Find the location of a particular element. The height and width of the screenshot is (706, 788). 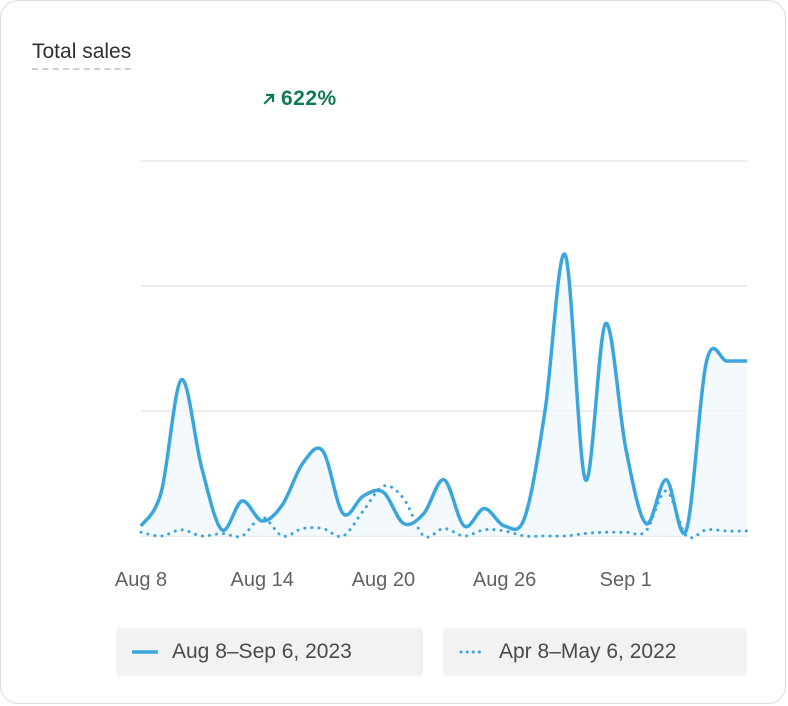

solid-line-swatch-icon is located at coordinates (145, 652).